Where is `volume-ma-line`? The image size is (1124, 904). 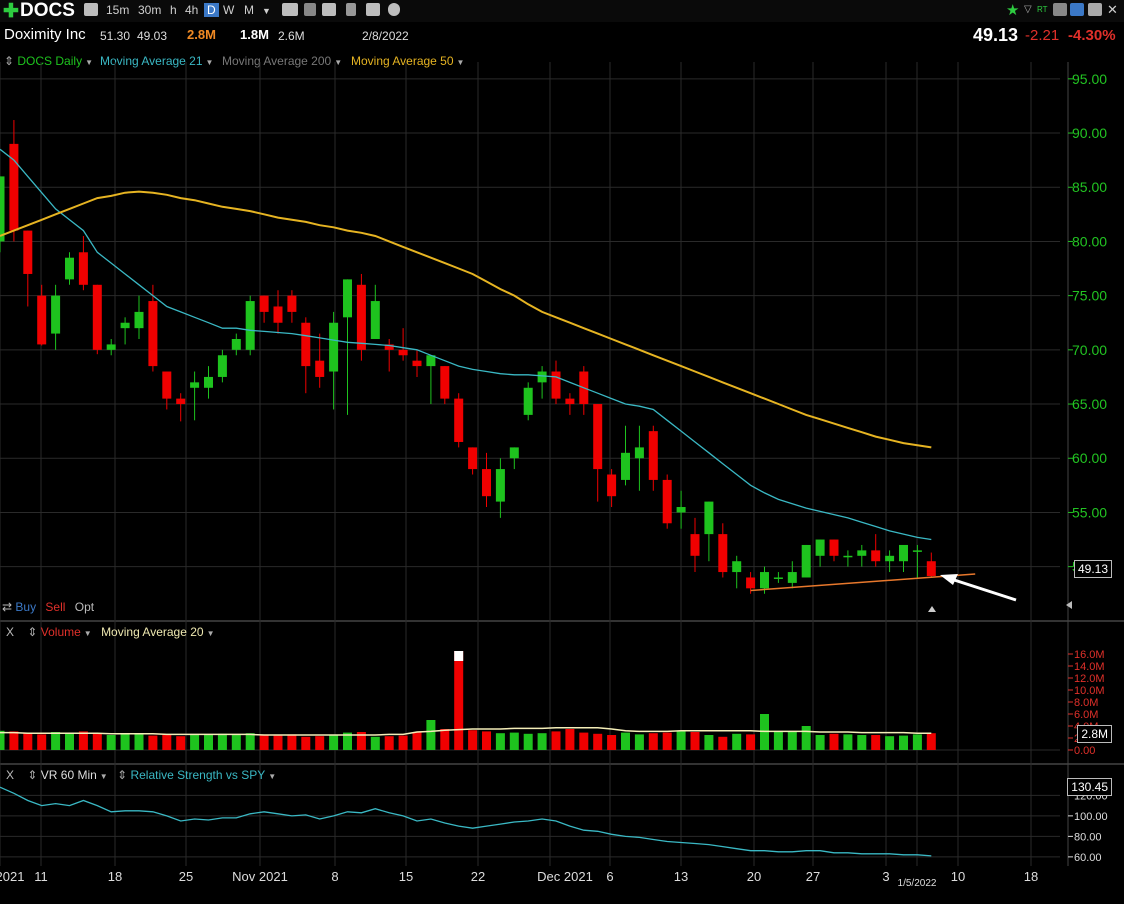 volume-ma-line is located at coordinates (466, 731).